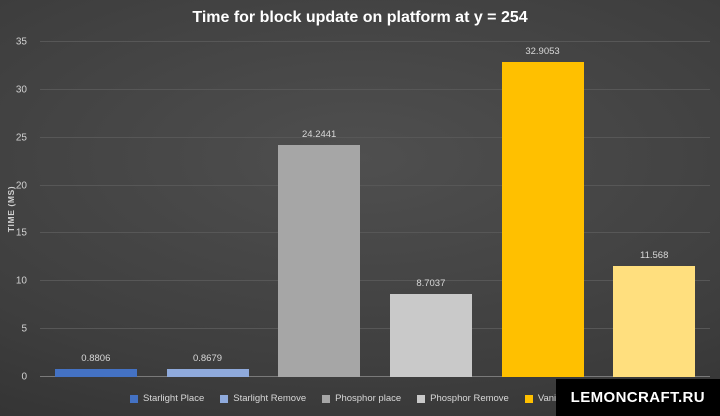  Describe the element at coordinates (17, 210) in the screenshot. I see `y-axis-tick-labels: 0 5 10 15 20 25 30 35` at that location.